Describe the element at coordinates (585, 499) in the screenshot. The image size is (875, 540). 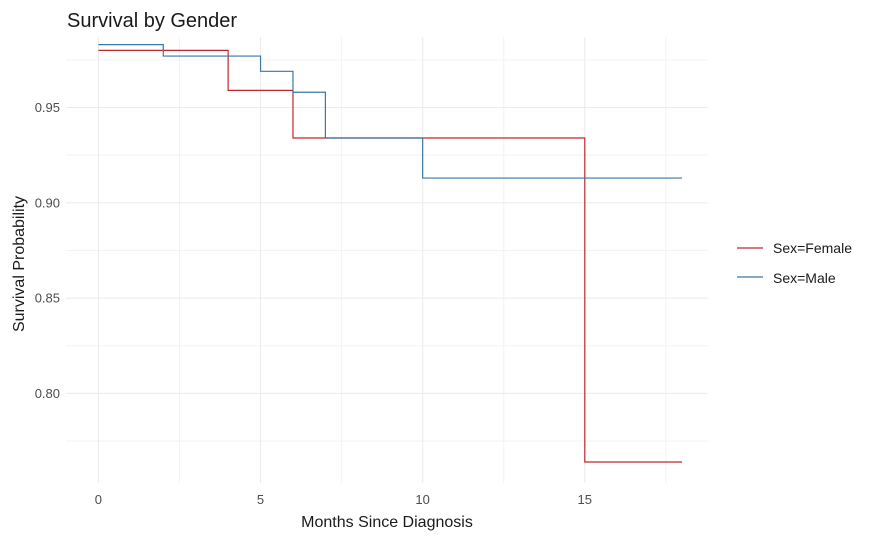
I see `x-tick-label-3: 15` at that location.